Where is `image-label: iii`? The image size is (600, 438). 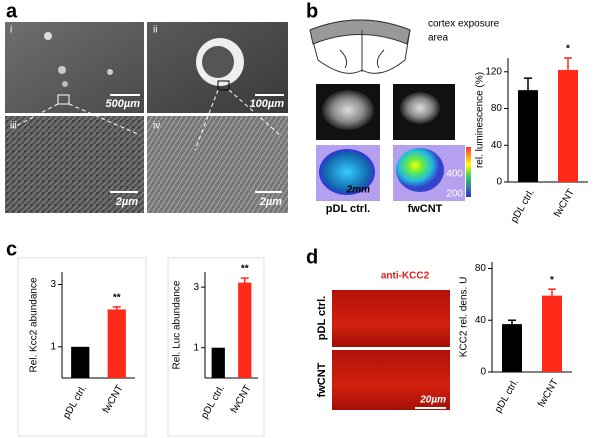 image-label: iii is located at coordinates (13, 126).